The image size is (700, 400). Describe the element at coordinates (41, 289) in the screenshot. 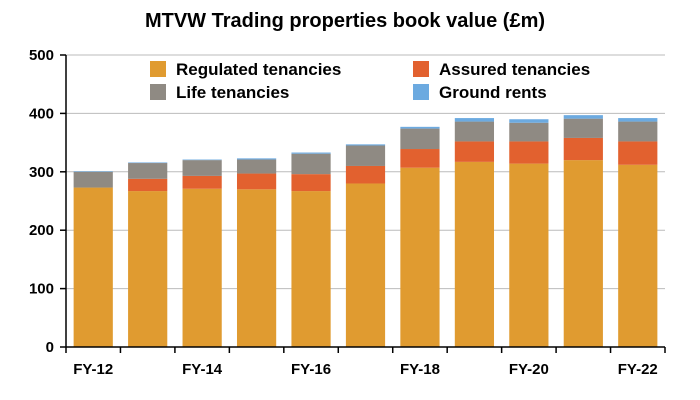

I see `y-tick-label: 100` at that location.